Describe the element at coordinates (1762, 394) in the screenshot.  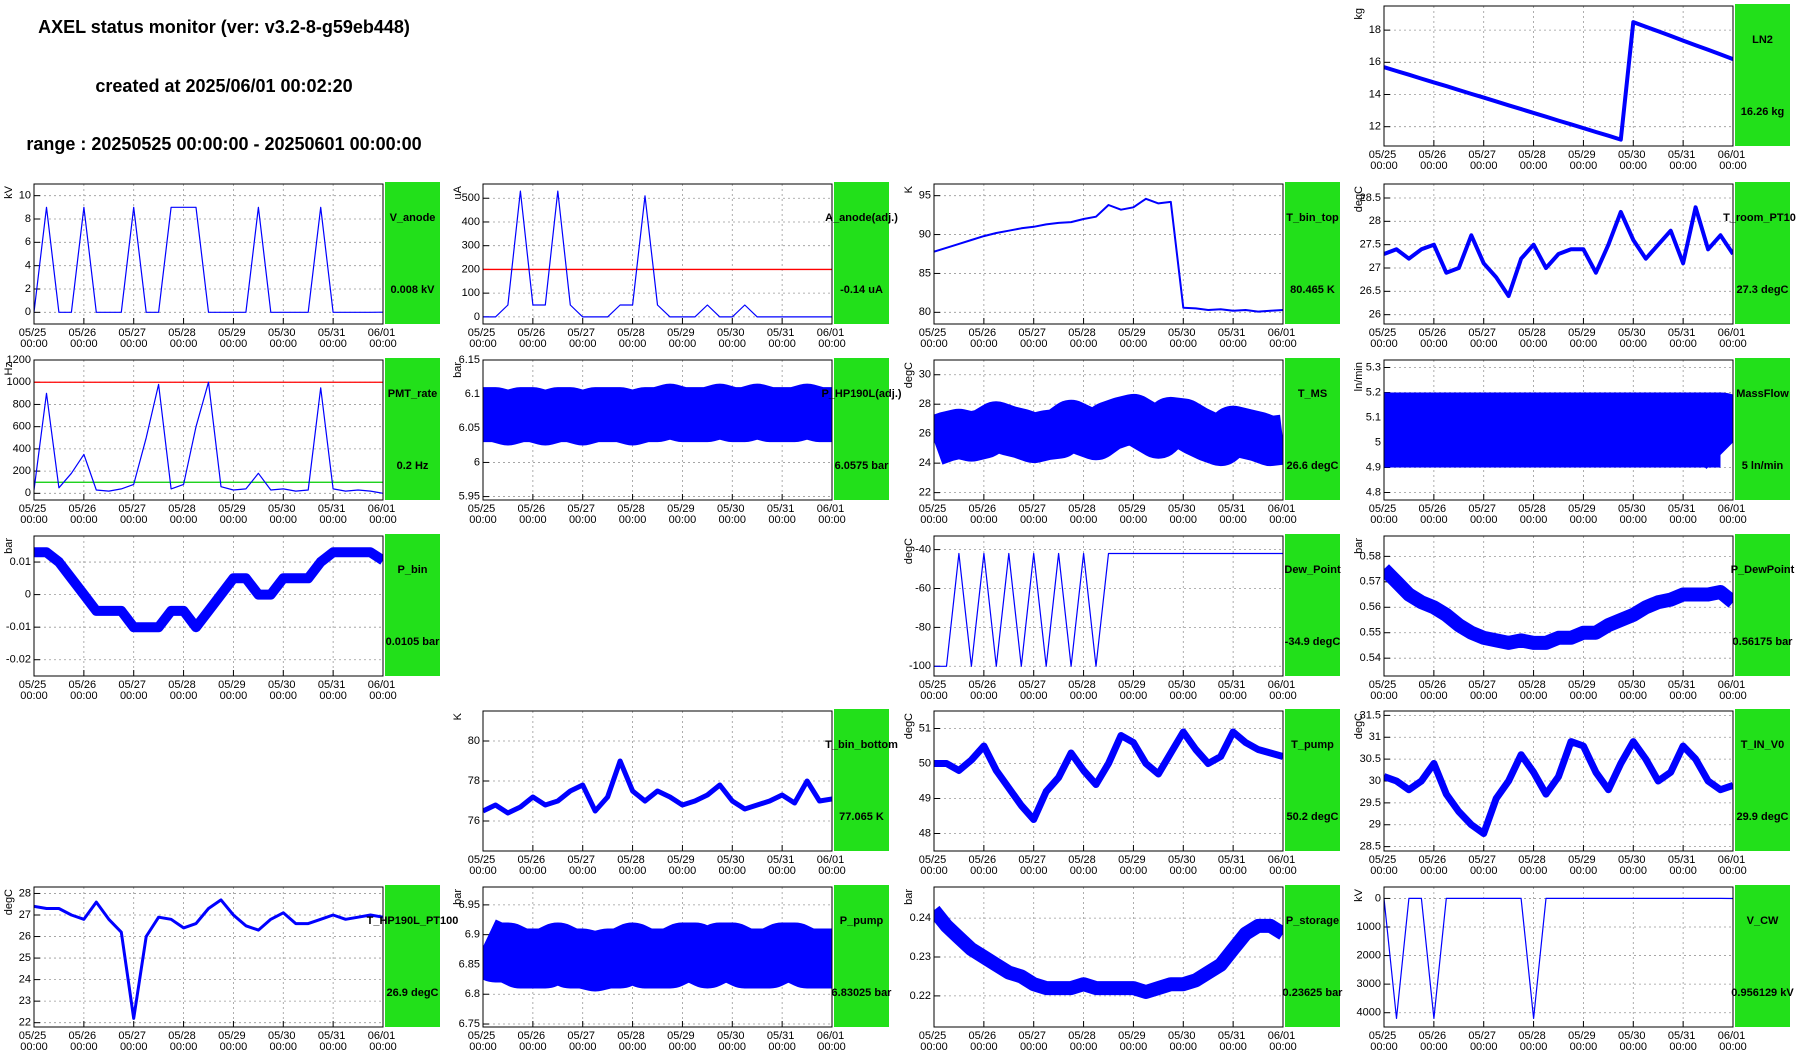
I see `status-name: MassFlow` at that location.